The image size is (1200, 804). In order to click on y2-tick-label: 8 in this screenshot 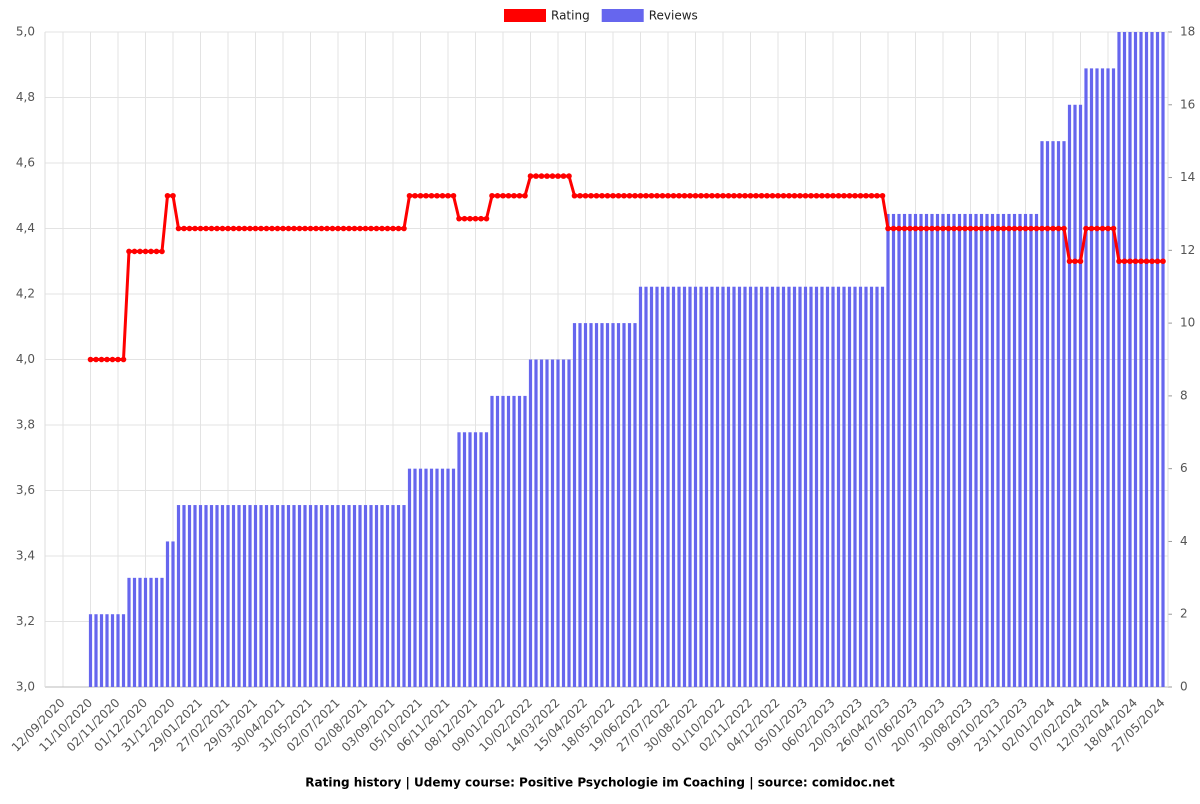, I will do `click(1184, 395)`.